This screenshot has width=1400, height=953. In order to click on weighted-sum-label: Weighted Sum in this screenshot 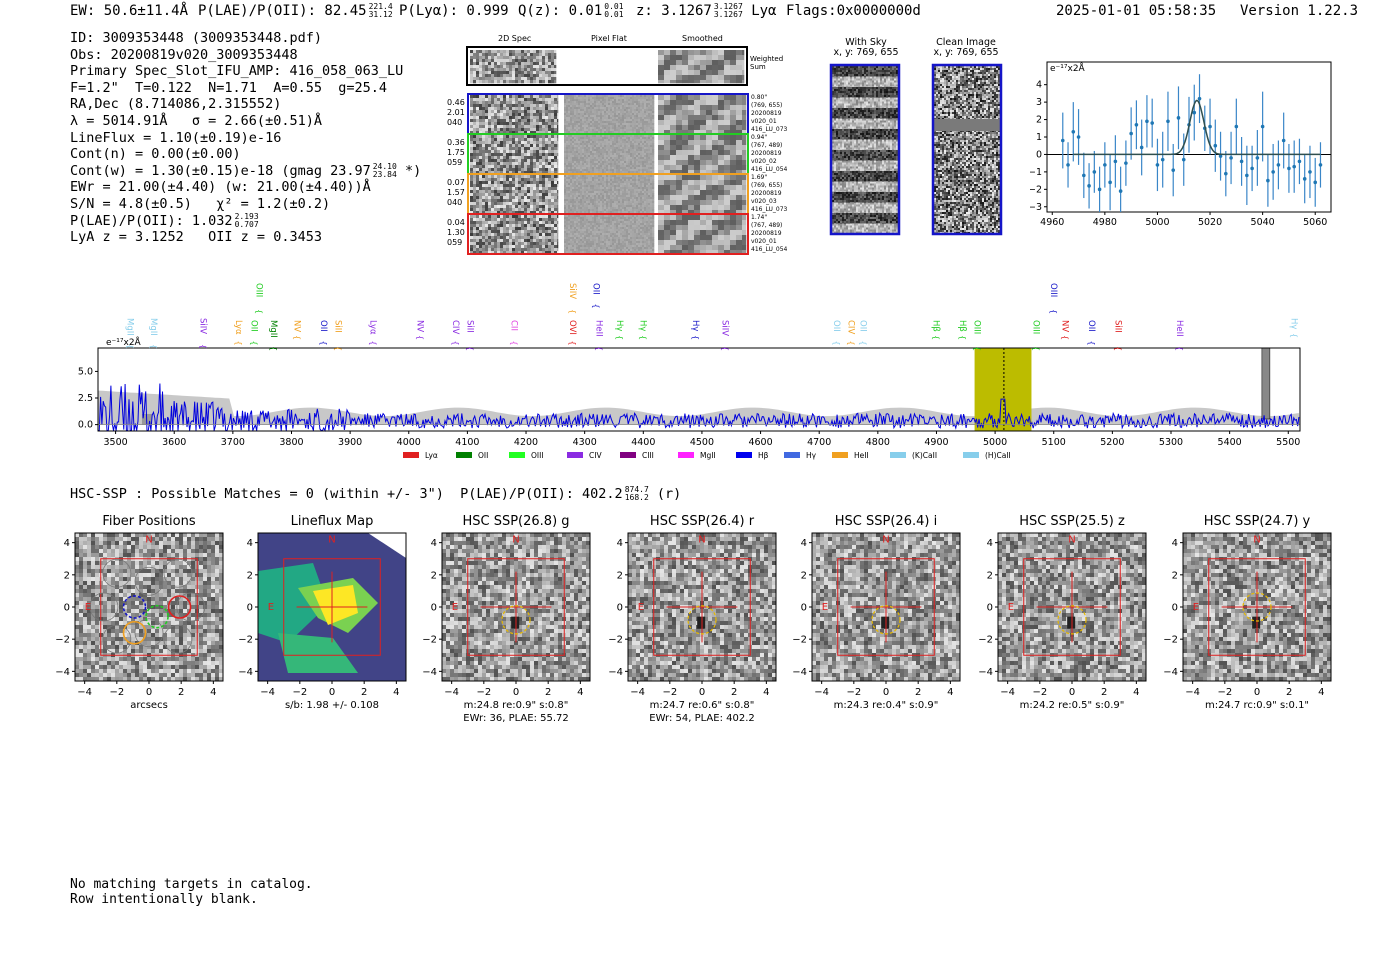, I will do `click(766, 63)`.